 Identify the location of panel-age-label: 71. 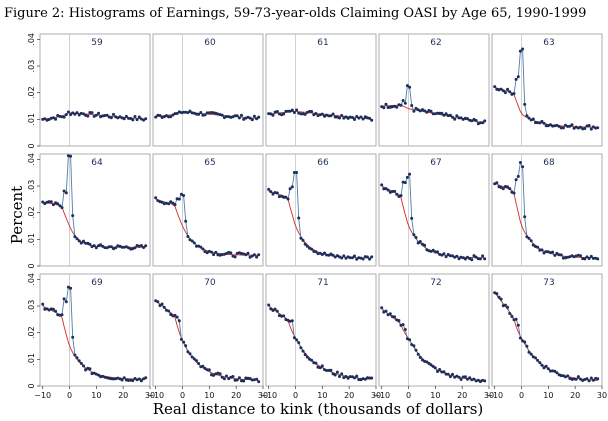
(322, 283).